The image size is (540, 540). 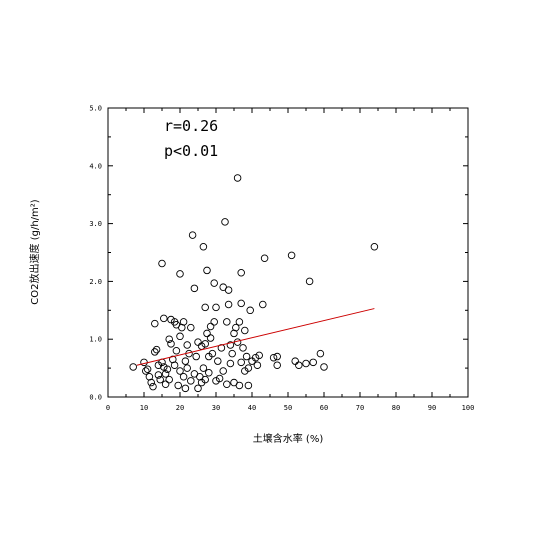 I want to click on x-tick-label: 90, so click(x=432, y=408).